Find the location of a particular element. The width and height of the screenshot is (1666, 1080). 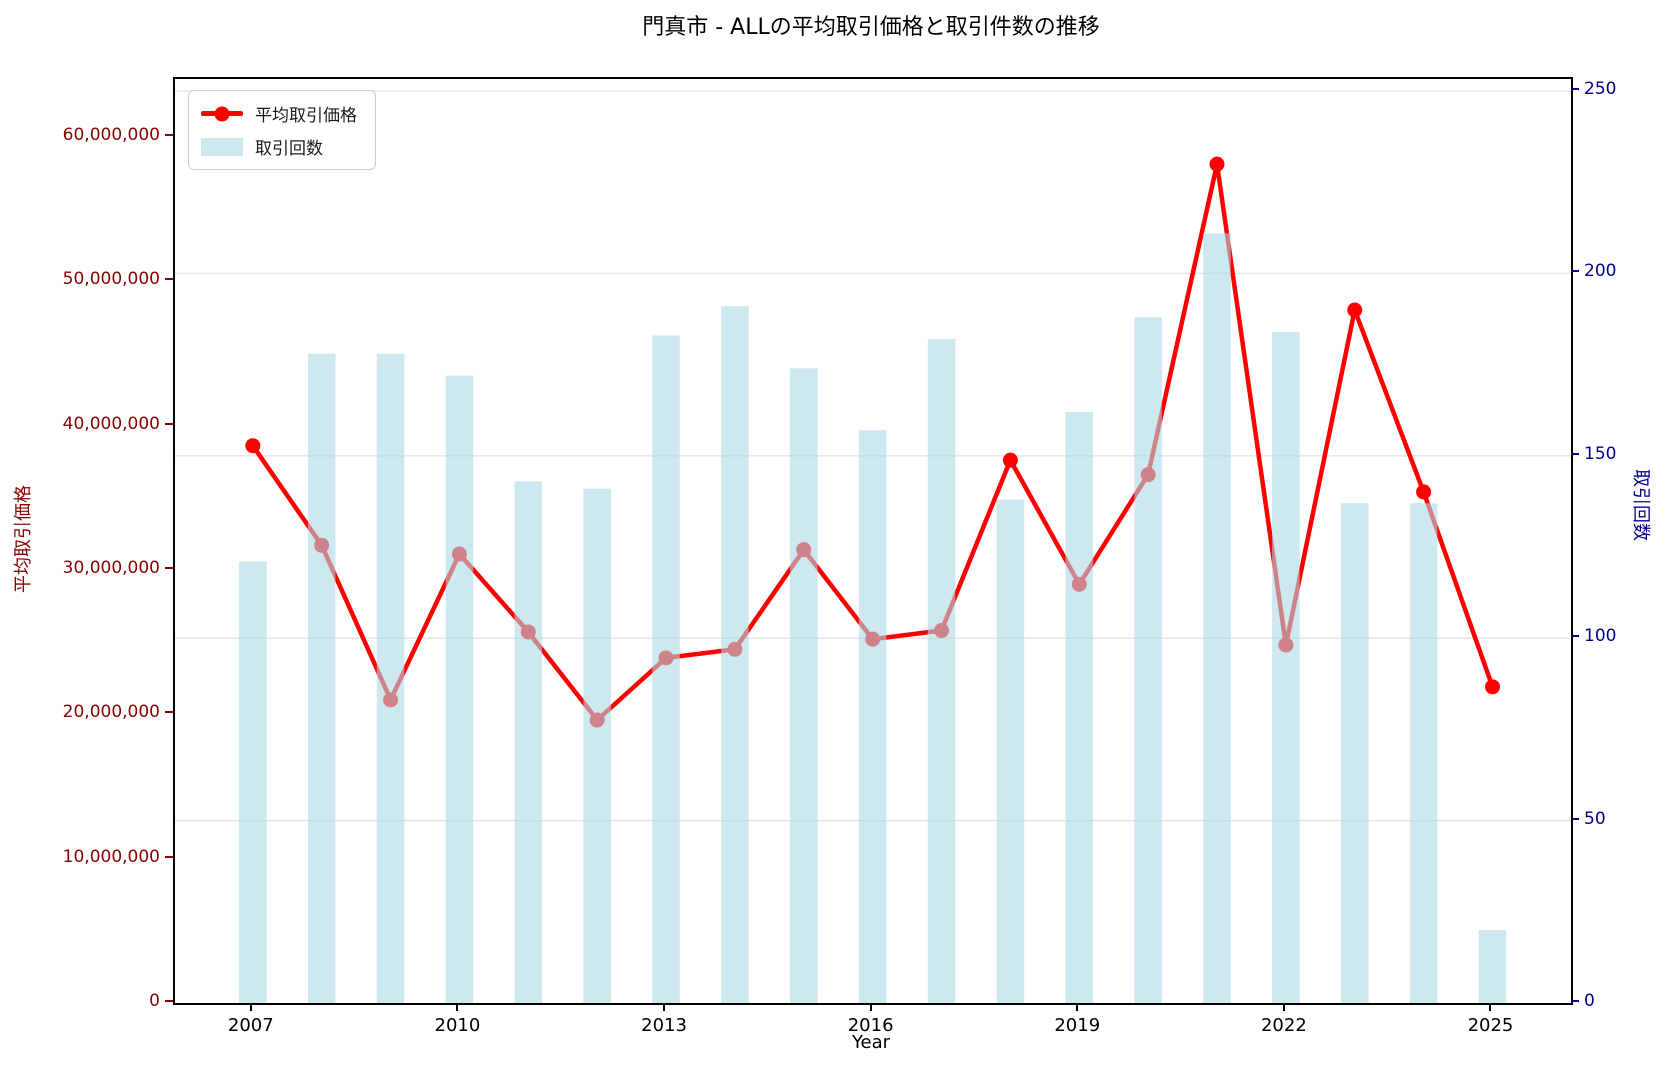

legend: 平均取引価格 取引回数 is located at coordinates (282, 130).